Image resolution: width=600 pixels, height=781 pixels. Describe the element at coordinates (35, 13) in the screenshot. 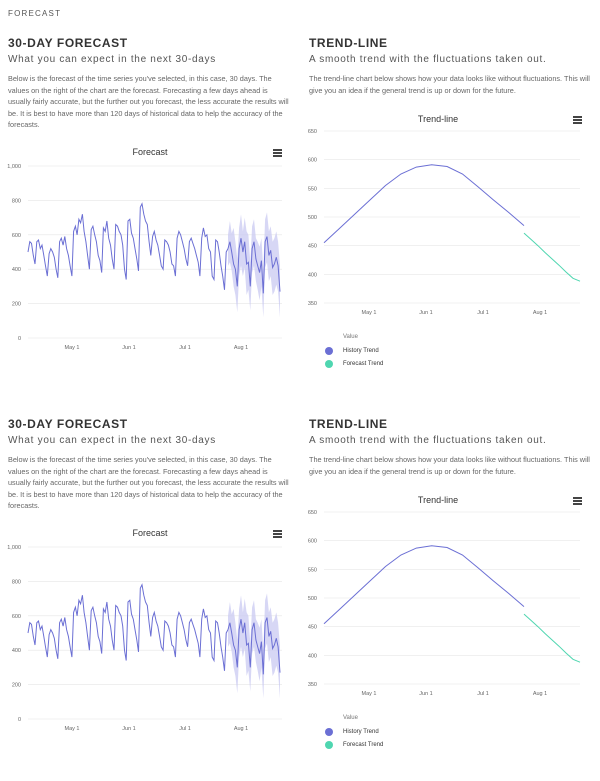

I see `page-header: FORECAST` at that location.